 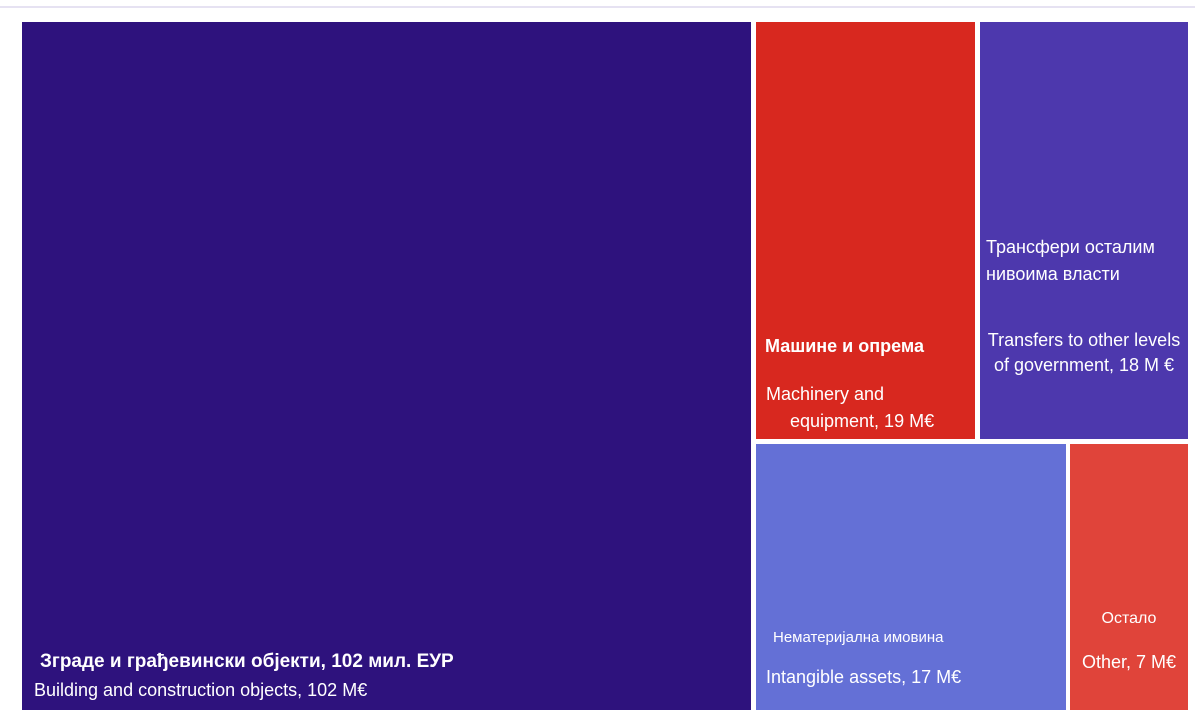 I want to click on tile-label-machinery-en: Machinery and, so click(x=825, y=394).